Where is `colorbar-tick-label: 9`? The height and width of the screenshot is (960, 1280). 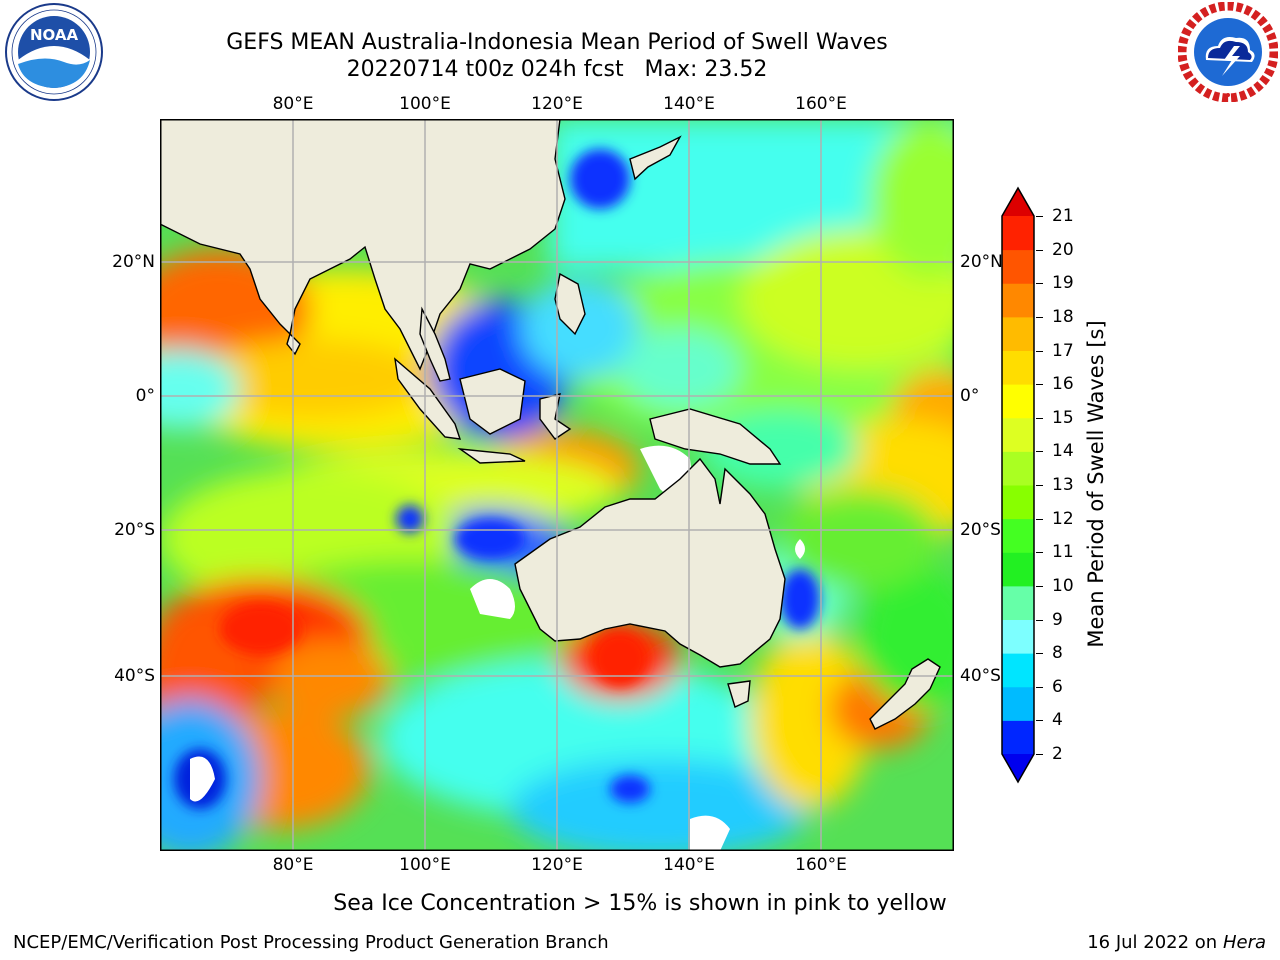 colorbar-tick-label: 9 is located at coordinates (1057, 619).